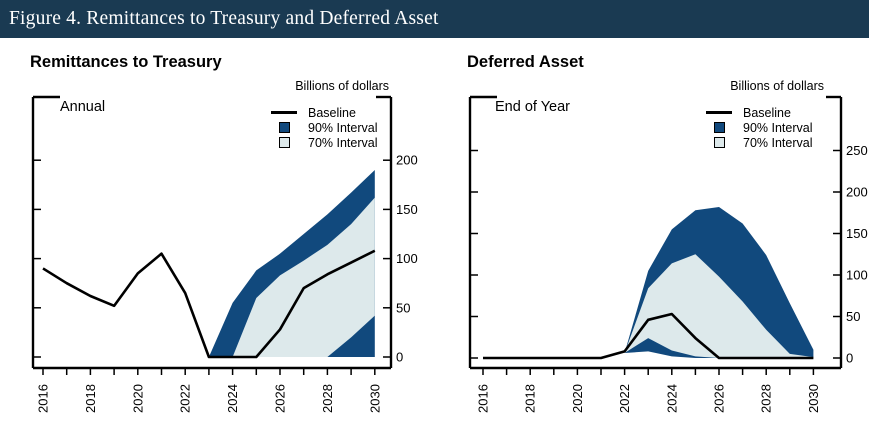 This screenshot has width=869, height=433. What do you see at coordinates (857, 150) in the screenshot?
I see `y-tick-label: 250` at bounding box center [857, 150].